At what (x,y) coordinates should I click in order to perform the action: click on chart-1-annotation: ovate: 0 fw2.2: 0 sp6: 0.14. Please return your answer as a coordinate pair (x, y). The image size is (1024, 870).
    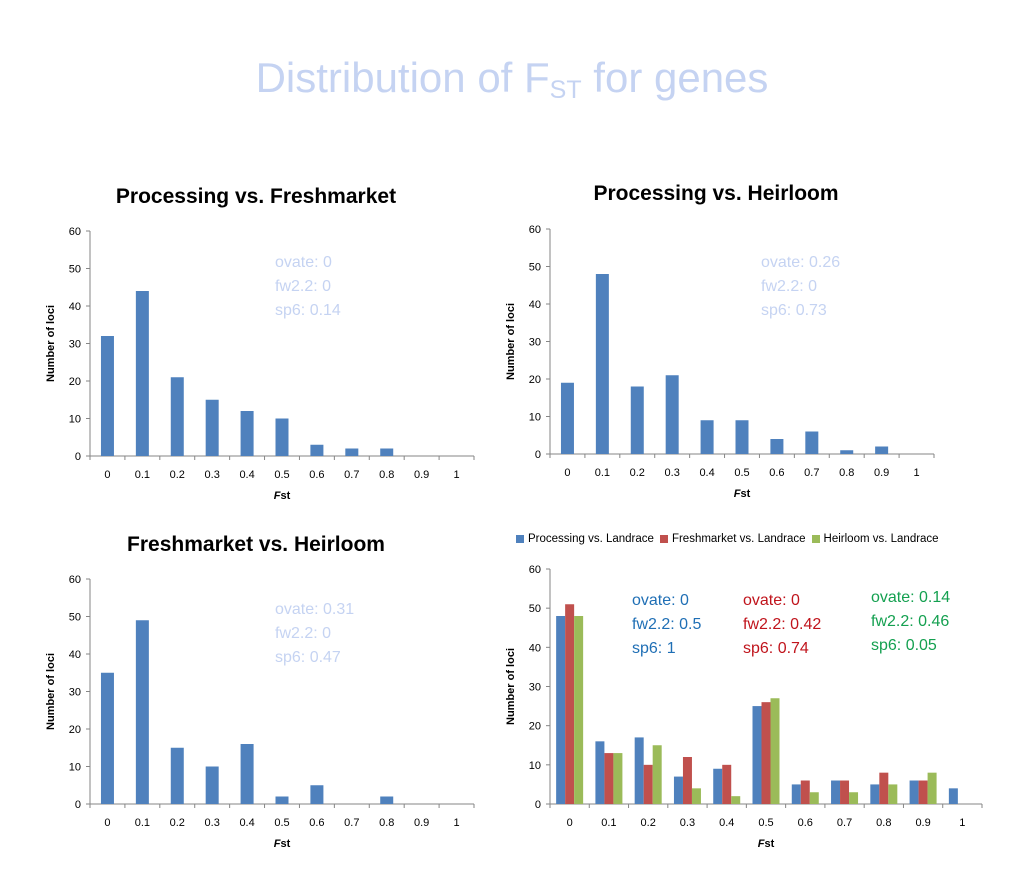
    Looking at the image, I should click on (308, 287).